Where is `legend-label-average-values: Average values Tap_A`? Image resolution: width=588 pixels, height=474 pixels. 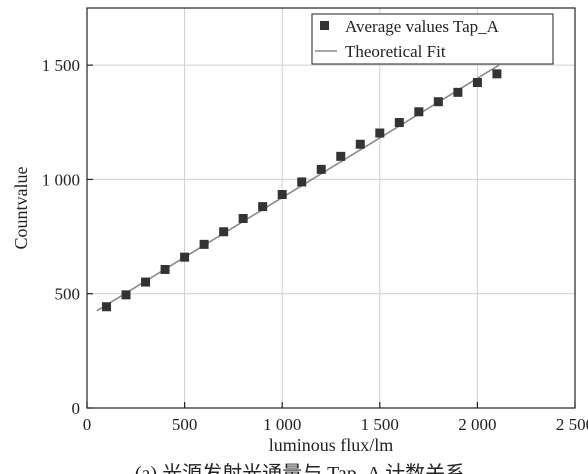
legend-label-average-values: Average values Tap_A is located at coordinates (422, 26).